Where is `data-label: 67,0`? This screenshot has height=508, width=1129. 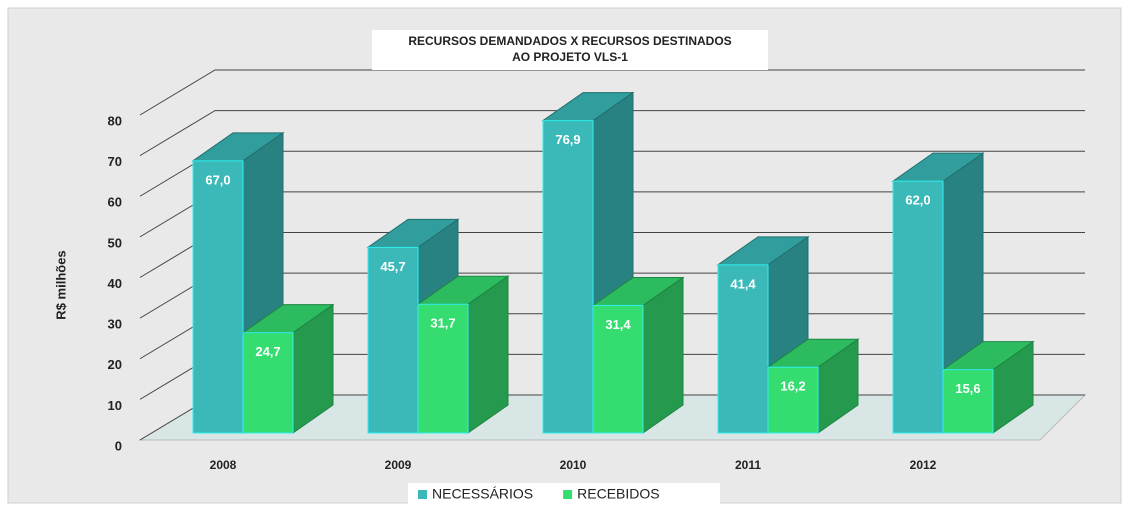 data-label: 67,0 is located at coordinates (217, 179).